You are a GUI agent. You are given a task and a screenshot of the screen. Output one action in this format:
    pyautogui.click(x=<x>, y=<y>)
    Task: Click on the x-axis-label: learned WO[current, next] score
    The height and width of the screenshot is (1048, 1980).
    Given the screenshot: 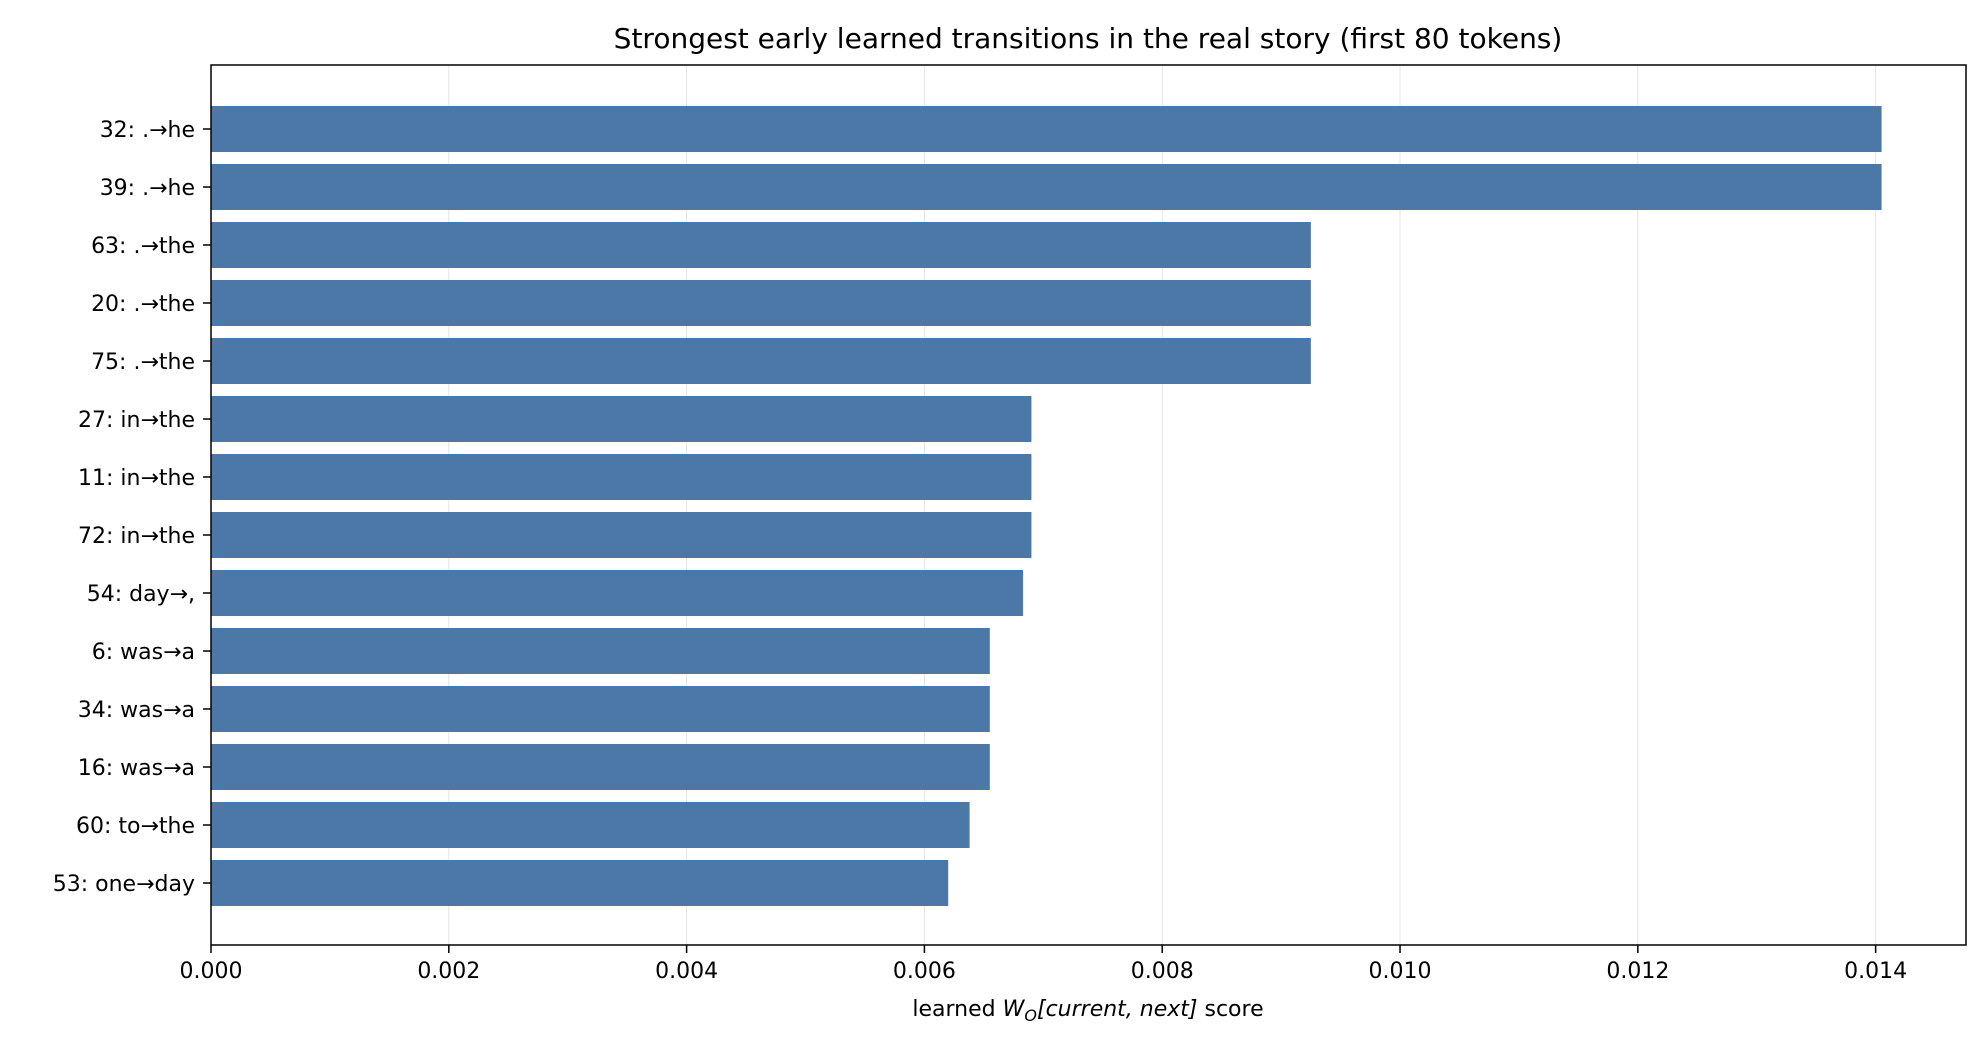 What is the action you would take?
    pyautogui.click(x=1087, y=1011)
    